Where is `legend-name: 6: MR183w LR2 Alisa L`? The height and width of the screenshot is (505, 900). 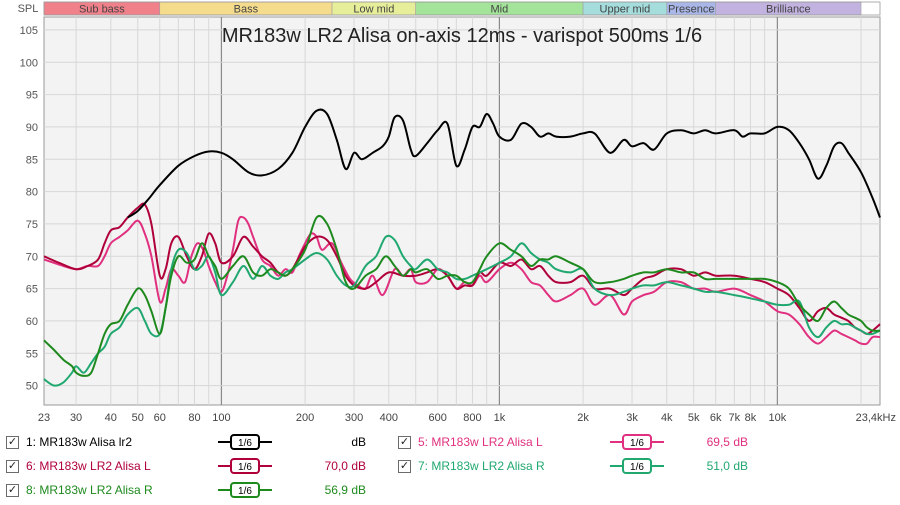
legend-name: 6: MR183w LR2 Alisa L is located at coordinates (88, 466).